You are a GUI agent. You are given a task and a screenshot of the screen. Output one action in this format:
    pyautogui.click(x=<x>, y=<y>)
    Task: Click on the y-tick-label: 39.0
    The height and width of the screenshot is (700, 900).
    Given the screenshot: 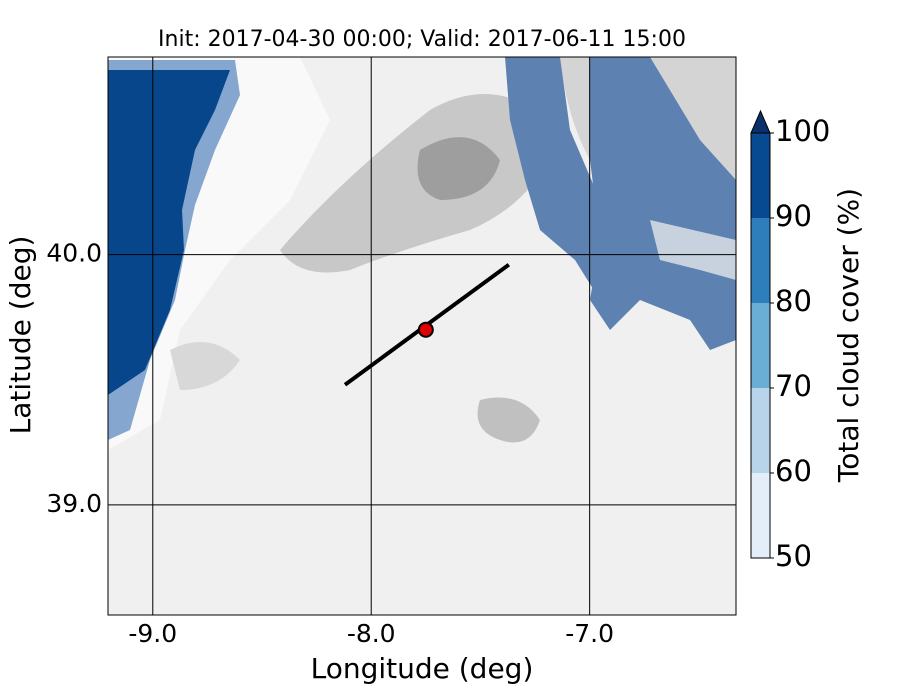 What is the action you would take?
    pyautogui.click(x=74, y=503)
    